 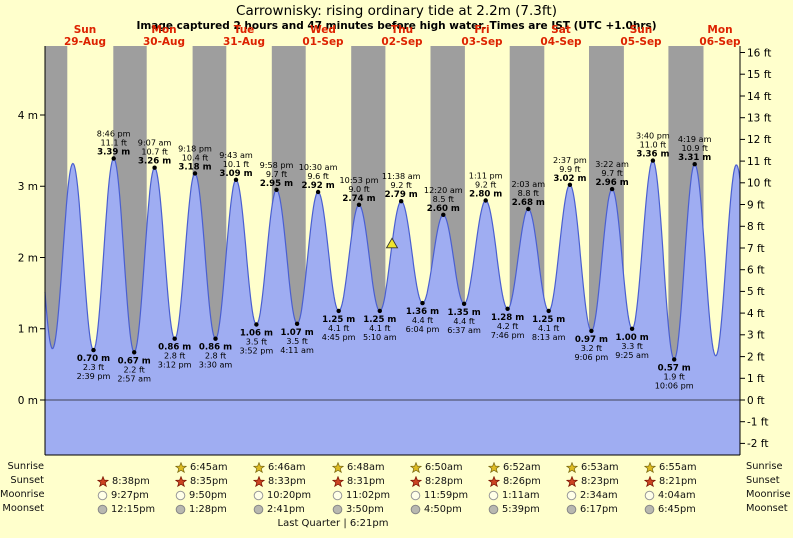 What do you see at coordinates (652, 155) in the screenshot?
I see `tide-annotation-line: 3.36 m` at bounding box center [652, 155].